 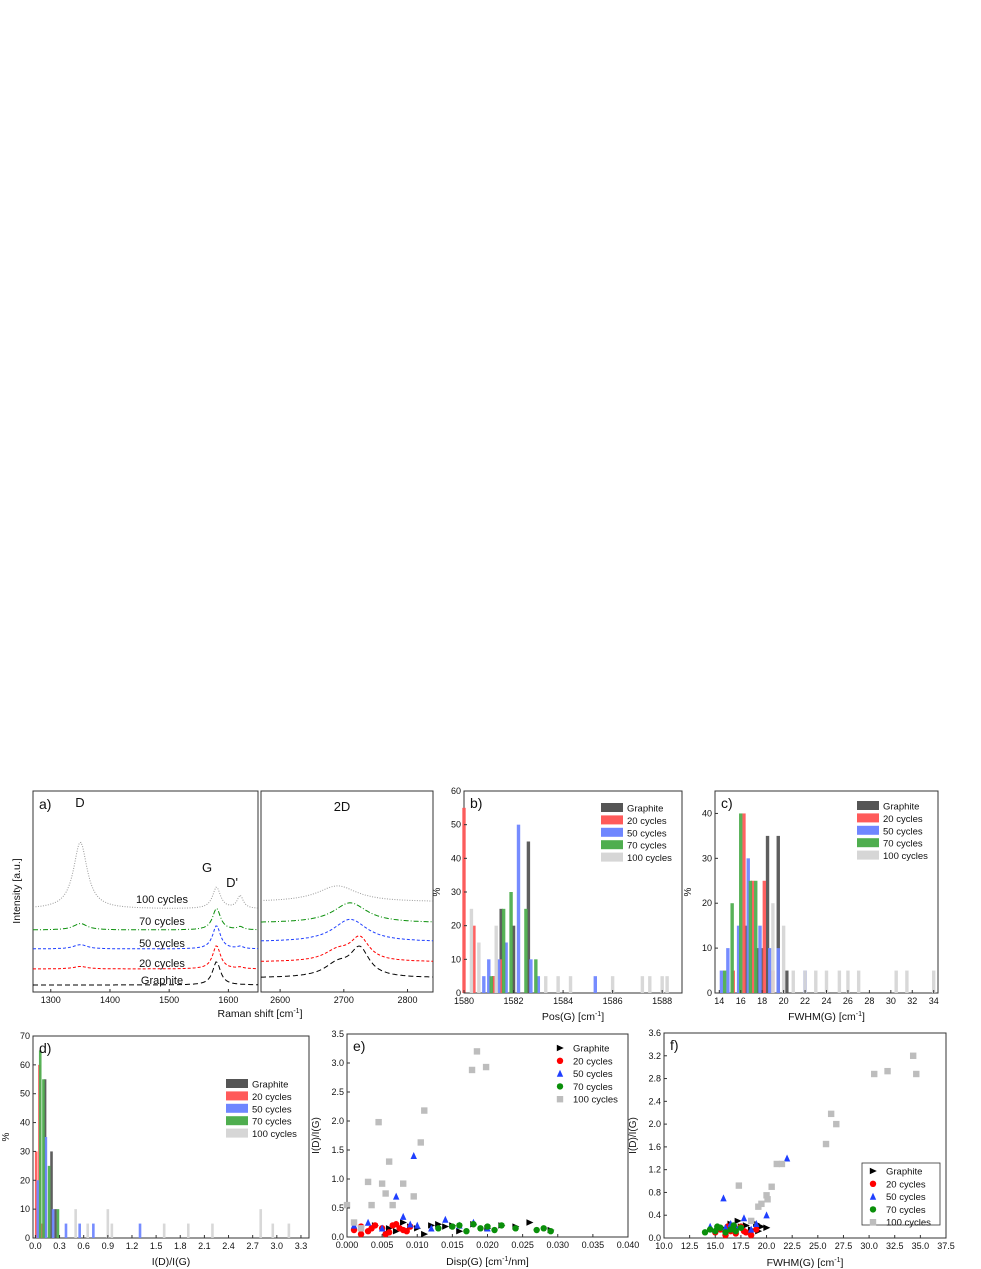 What do you see at coordinates (17, 890) in the screenshot?
I see `y-axis-label: Intensity [a.u.]` at bounding box center [17, 890].